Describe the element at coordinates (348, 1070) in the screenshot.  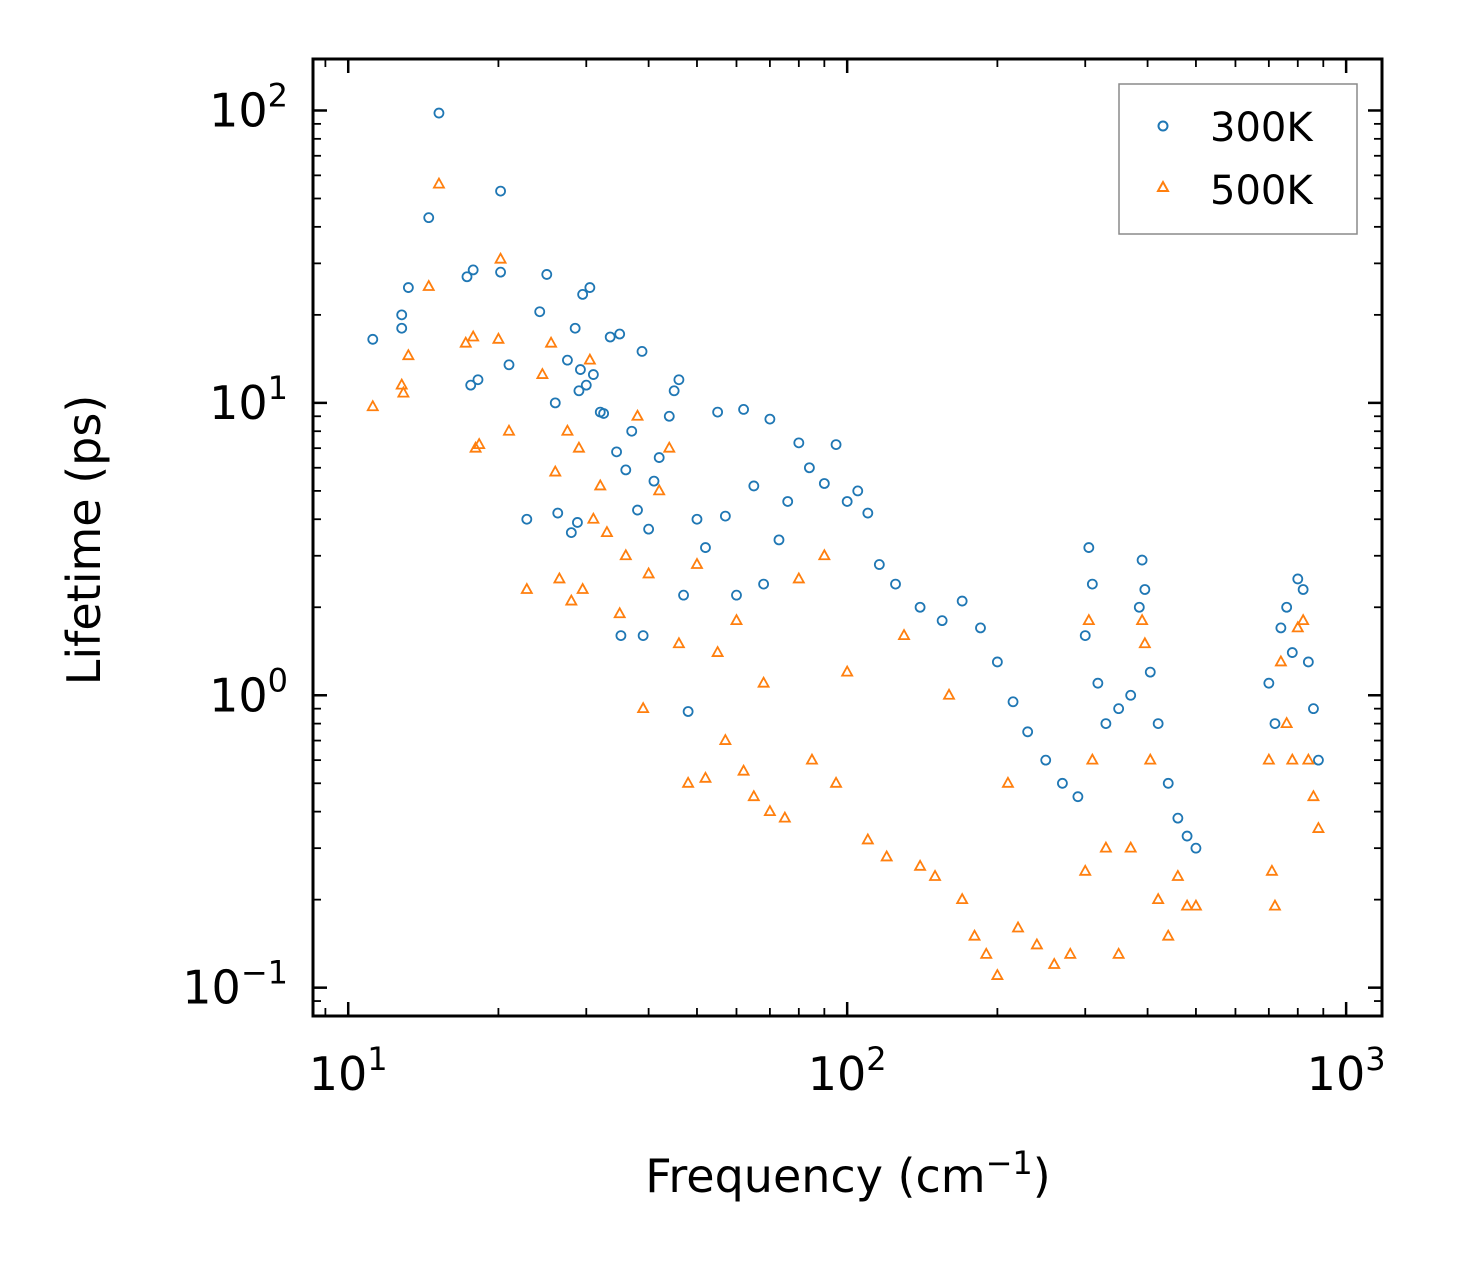
I see `x-tick-label: 101` at that location.